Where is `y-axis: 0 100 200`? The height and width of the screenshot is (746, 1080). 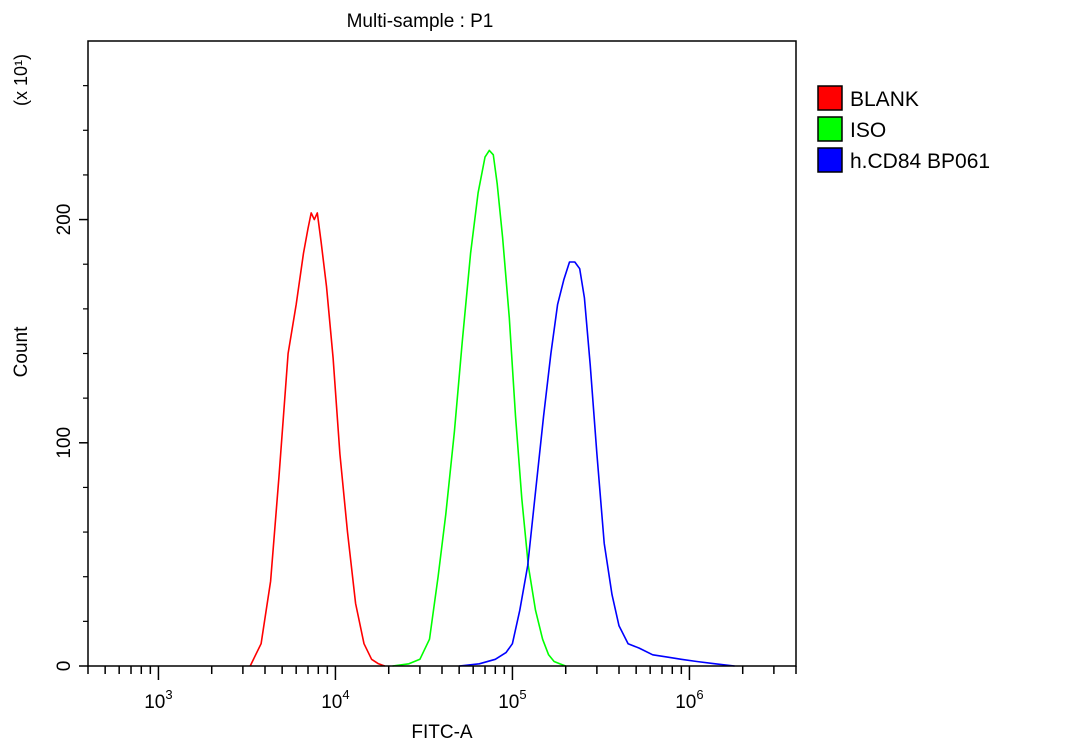
y-axis: 0 100 200 is located at coordinates (71, 378).